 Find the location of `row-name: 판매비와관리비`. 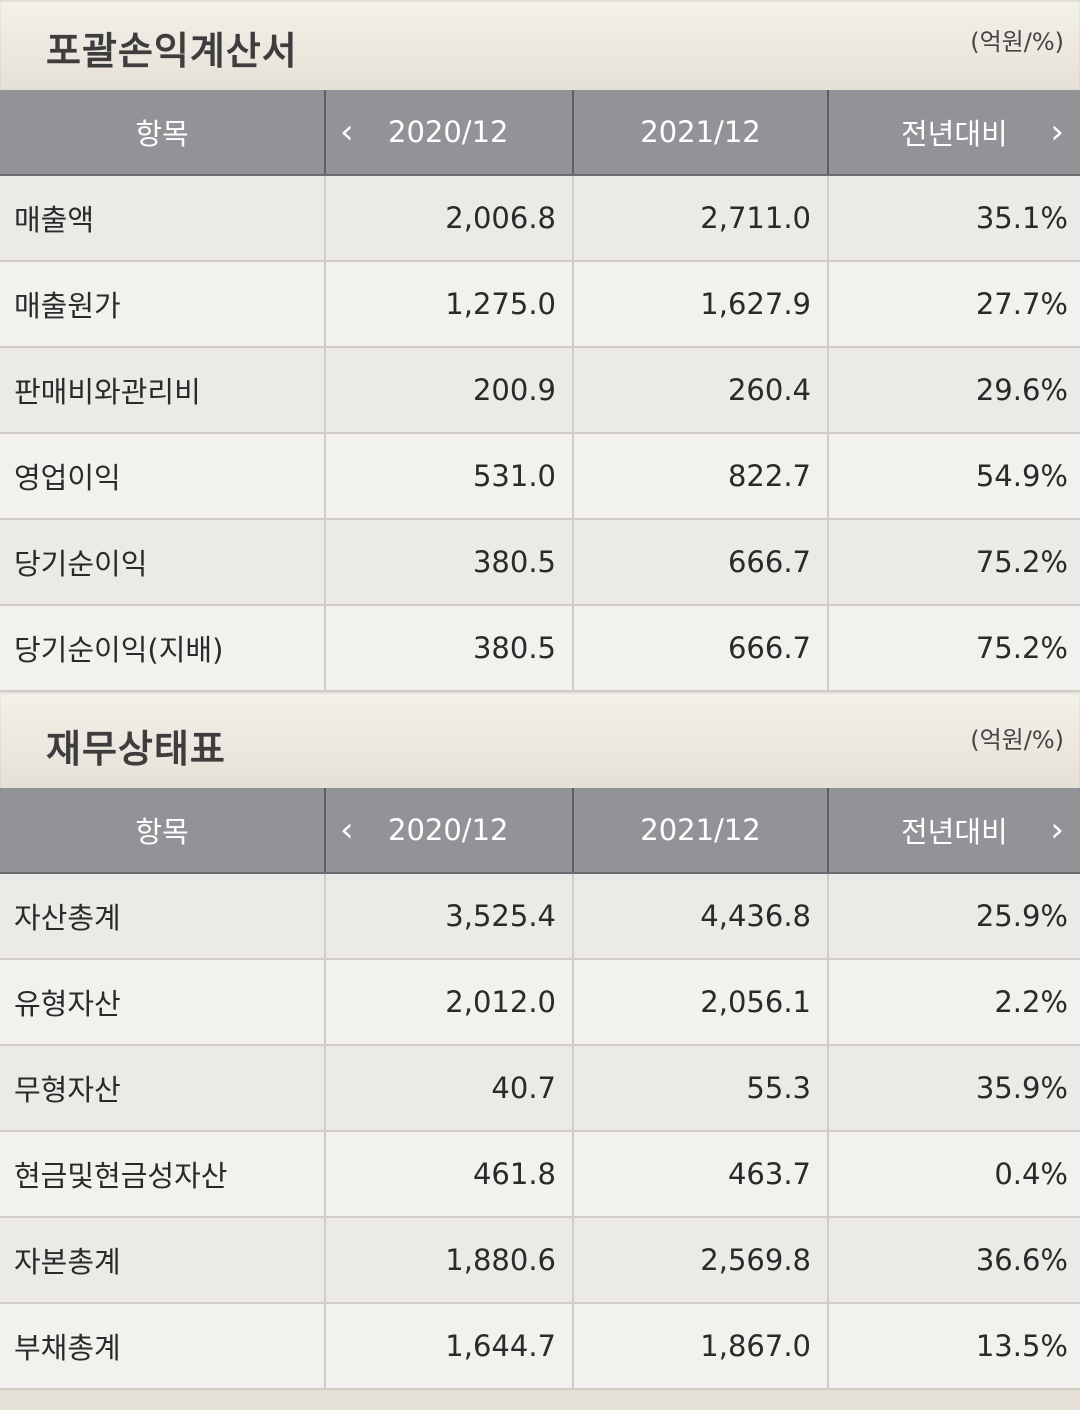

row-name: 판매비와관리비 is located at coordinates (163, 390).